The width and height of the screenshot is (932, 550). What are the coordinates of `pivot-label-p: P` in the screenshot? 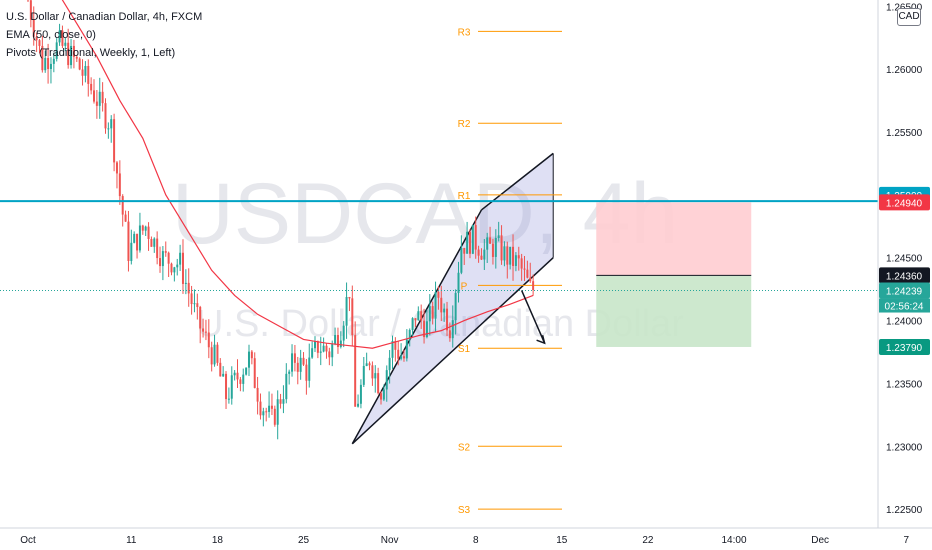 It's located at (464, 286).